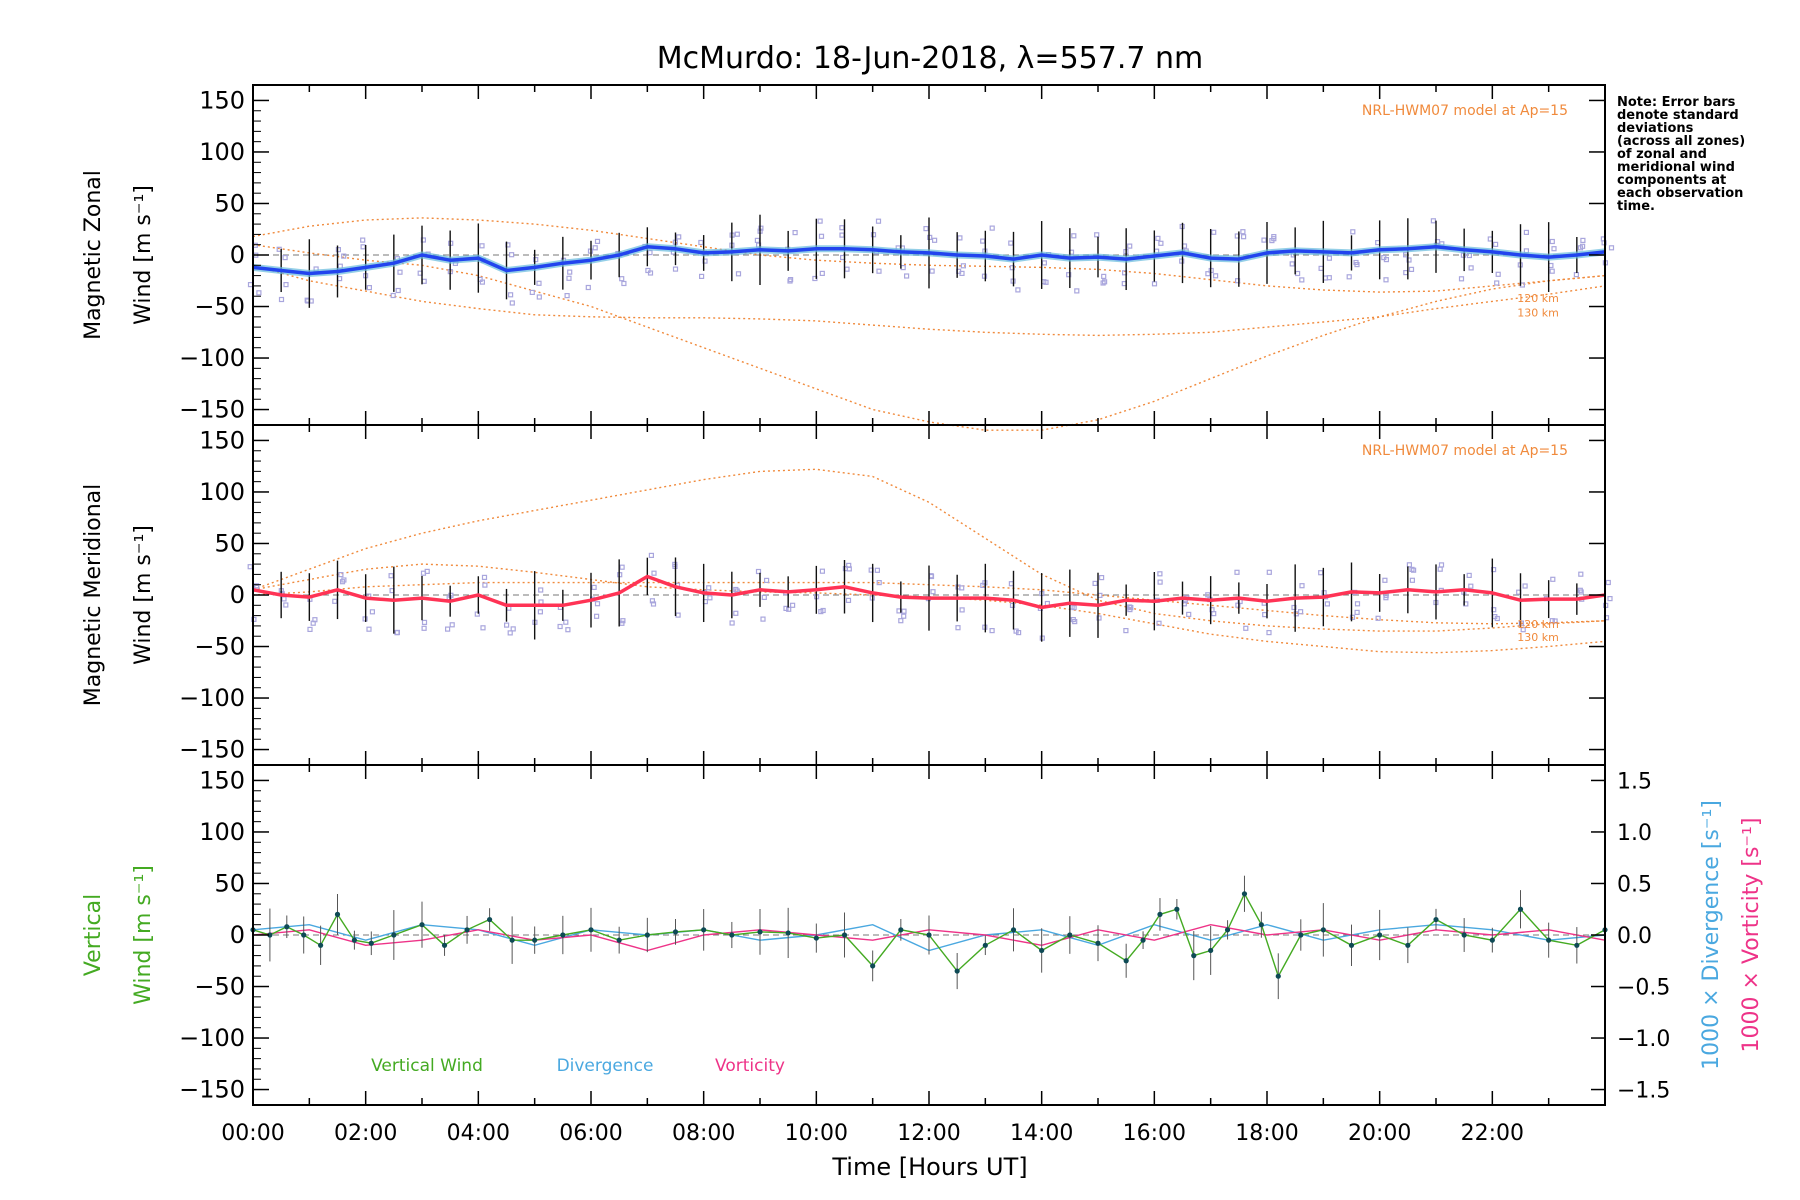 Image resolution: width=1800 pixels, height=1200 pixels. I want to click on y-tick-label: −100, so click(212, 1038).